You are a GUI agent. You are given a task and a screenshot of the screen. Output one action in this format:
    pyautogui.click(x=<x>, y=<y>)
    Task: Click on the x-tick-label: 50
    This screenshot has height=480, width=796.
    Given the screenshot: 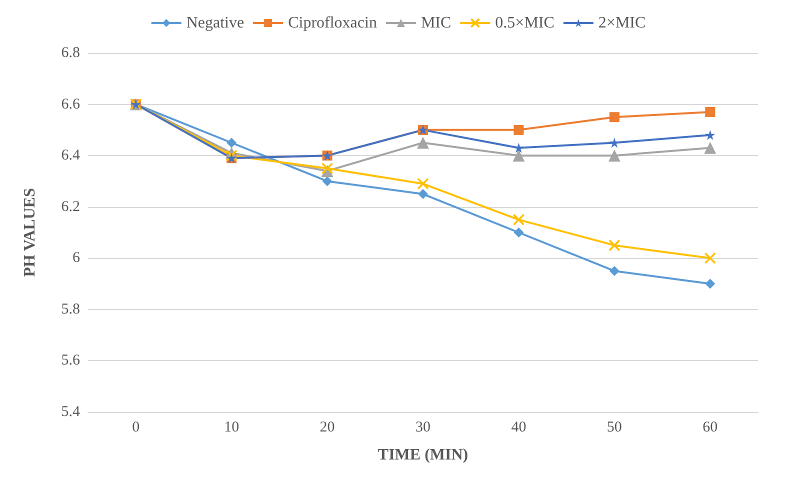 What is the action you would take?
    pyautogui.click(x=614, y=428)
    